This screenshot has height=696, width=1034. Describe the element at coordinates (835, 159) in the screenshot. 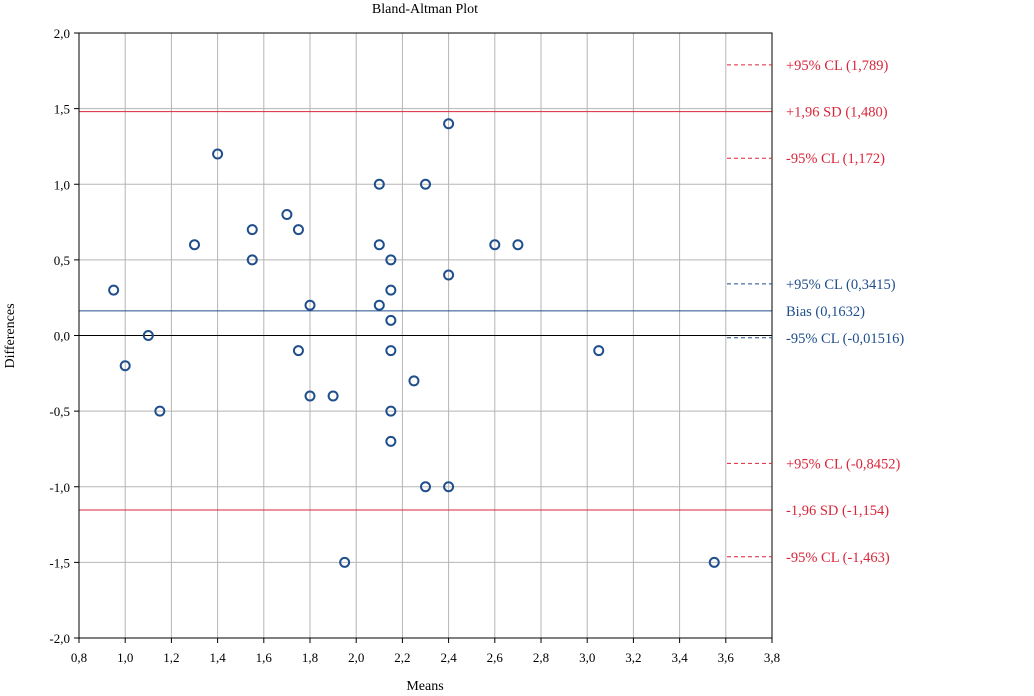

I see `confidence-limit-label: -95% CL (1,172)` at that location.